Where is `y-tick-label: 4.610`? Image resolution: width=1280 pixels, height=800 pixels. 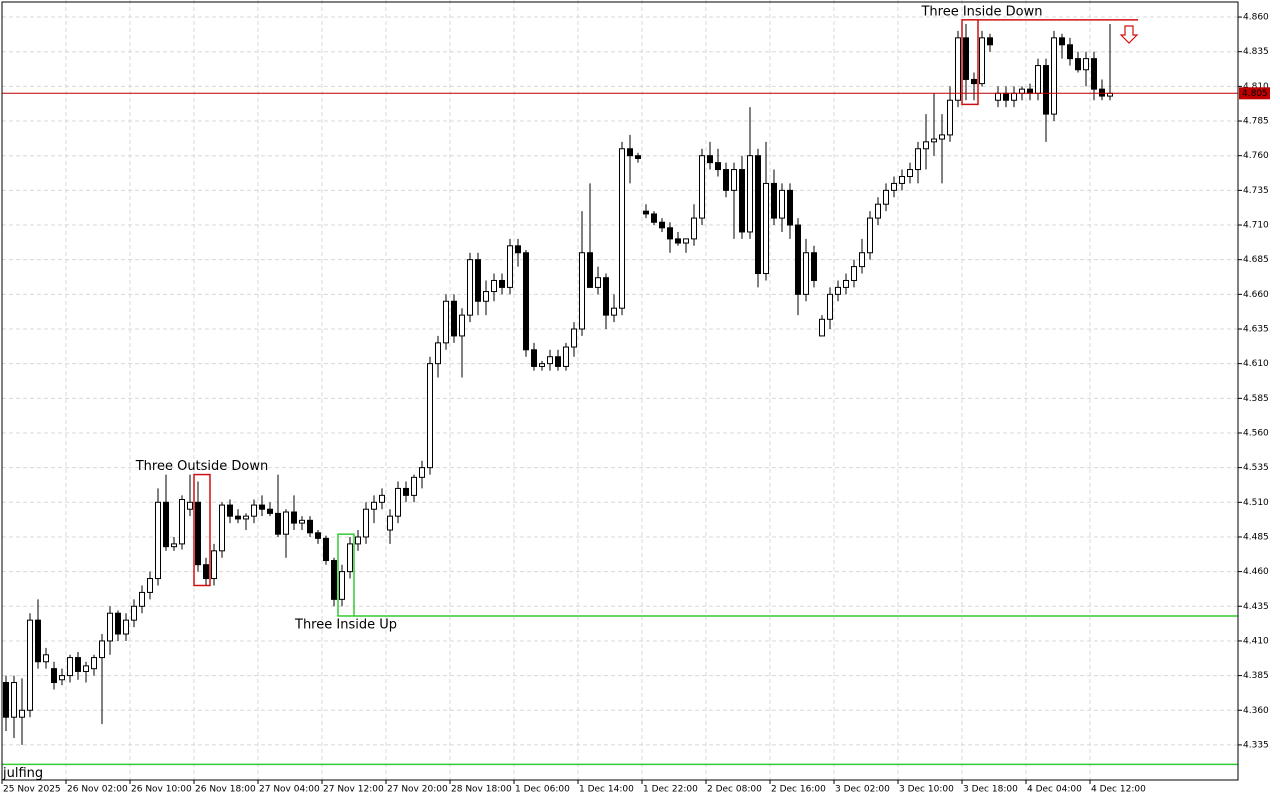
y-tick-label: 4.610 is located at coordinates (1256, 364).